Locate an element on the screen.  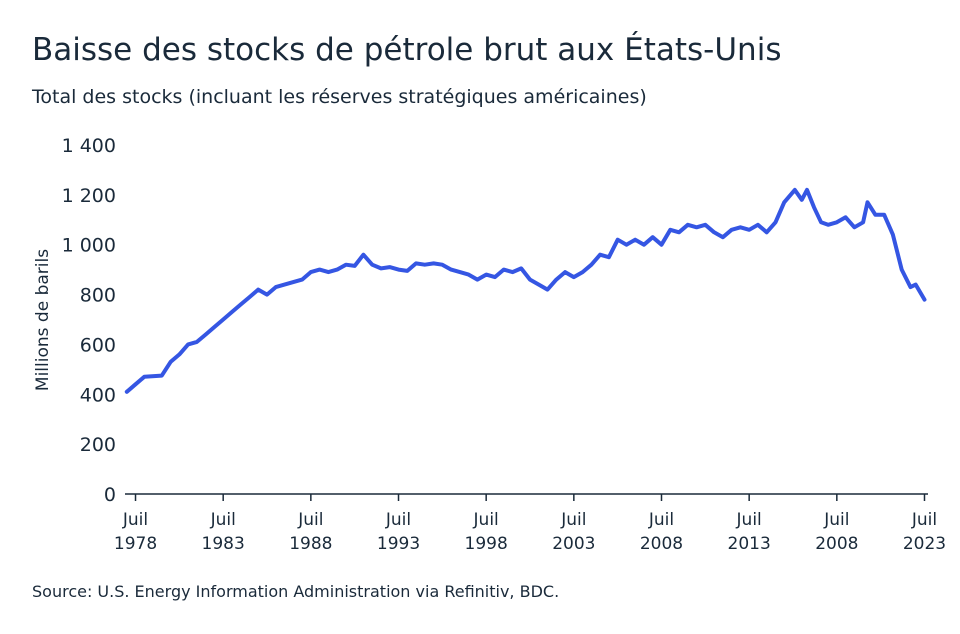
y-tick-label: 0 is located at coordinates (110, 495).